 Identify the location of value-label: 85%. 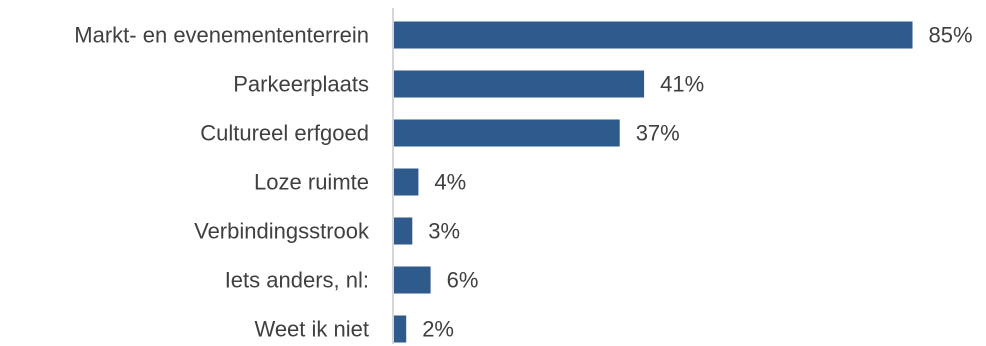
(951, 35).